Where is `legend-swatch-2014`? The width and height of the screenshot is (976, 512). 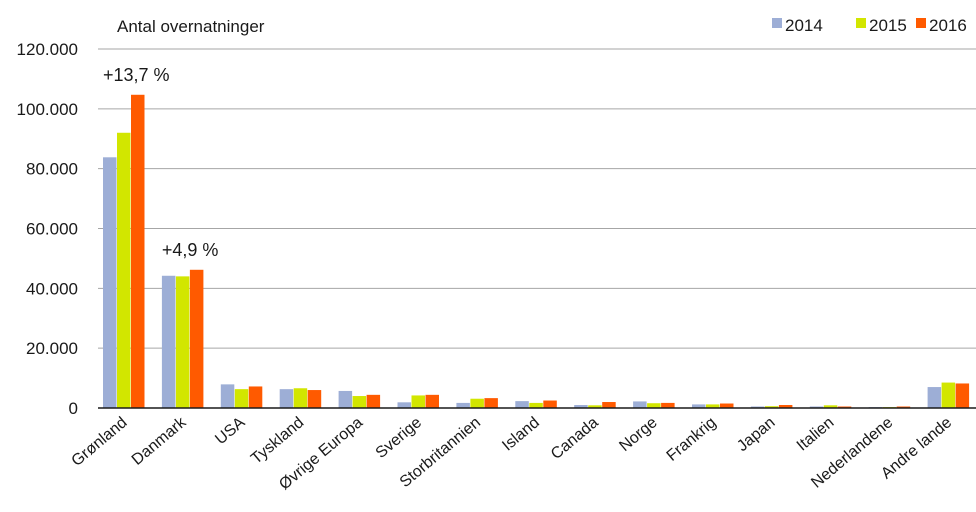
legend-swatch-2014 is located at coordinates (777, 23).